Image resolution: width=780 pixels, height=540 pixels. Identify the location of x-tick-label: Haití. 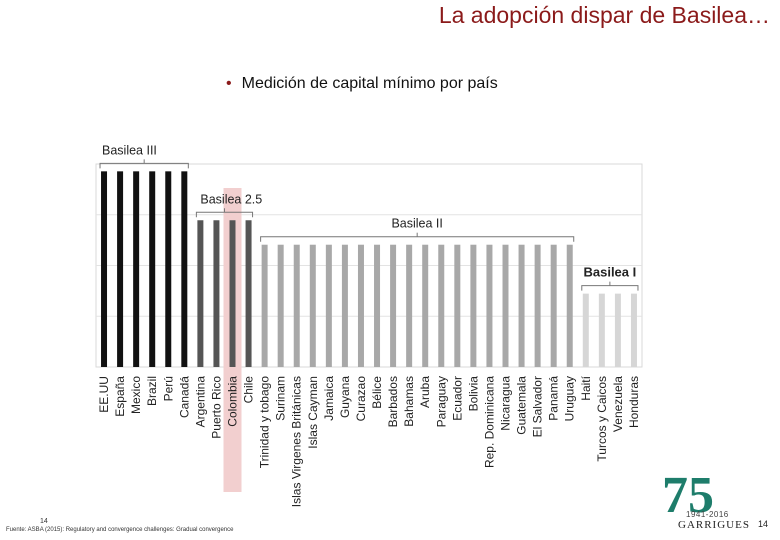
(586, 387).